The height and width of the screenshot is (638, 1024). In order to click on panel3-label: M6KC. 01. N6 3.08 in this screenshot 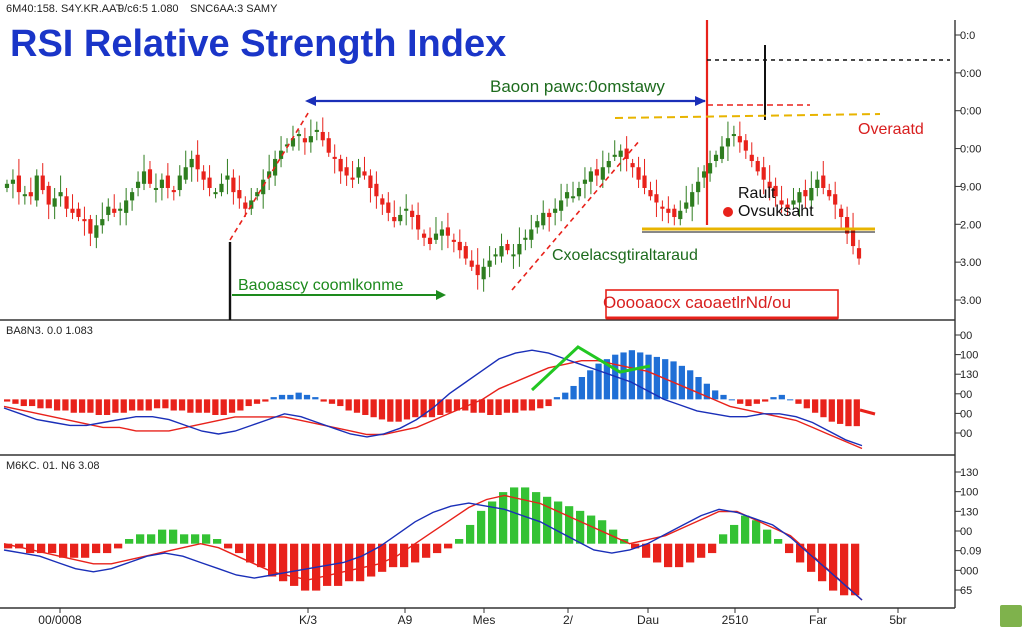, I will do `click(53, 466)`.